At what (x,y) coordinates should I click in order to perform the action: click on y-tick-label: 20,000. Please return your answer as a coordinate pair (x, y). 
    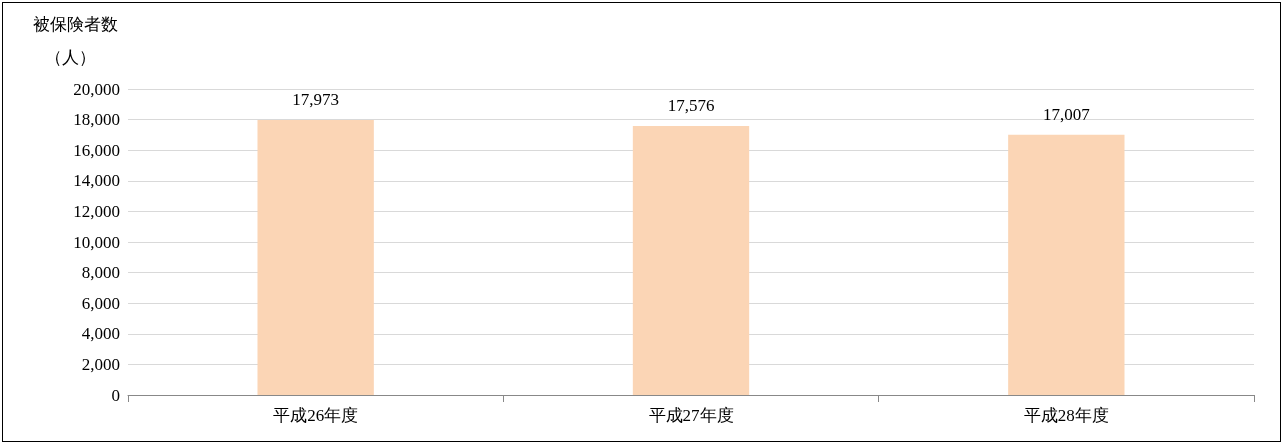
    Looking at the image, I should click on (96, 89).